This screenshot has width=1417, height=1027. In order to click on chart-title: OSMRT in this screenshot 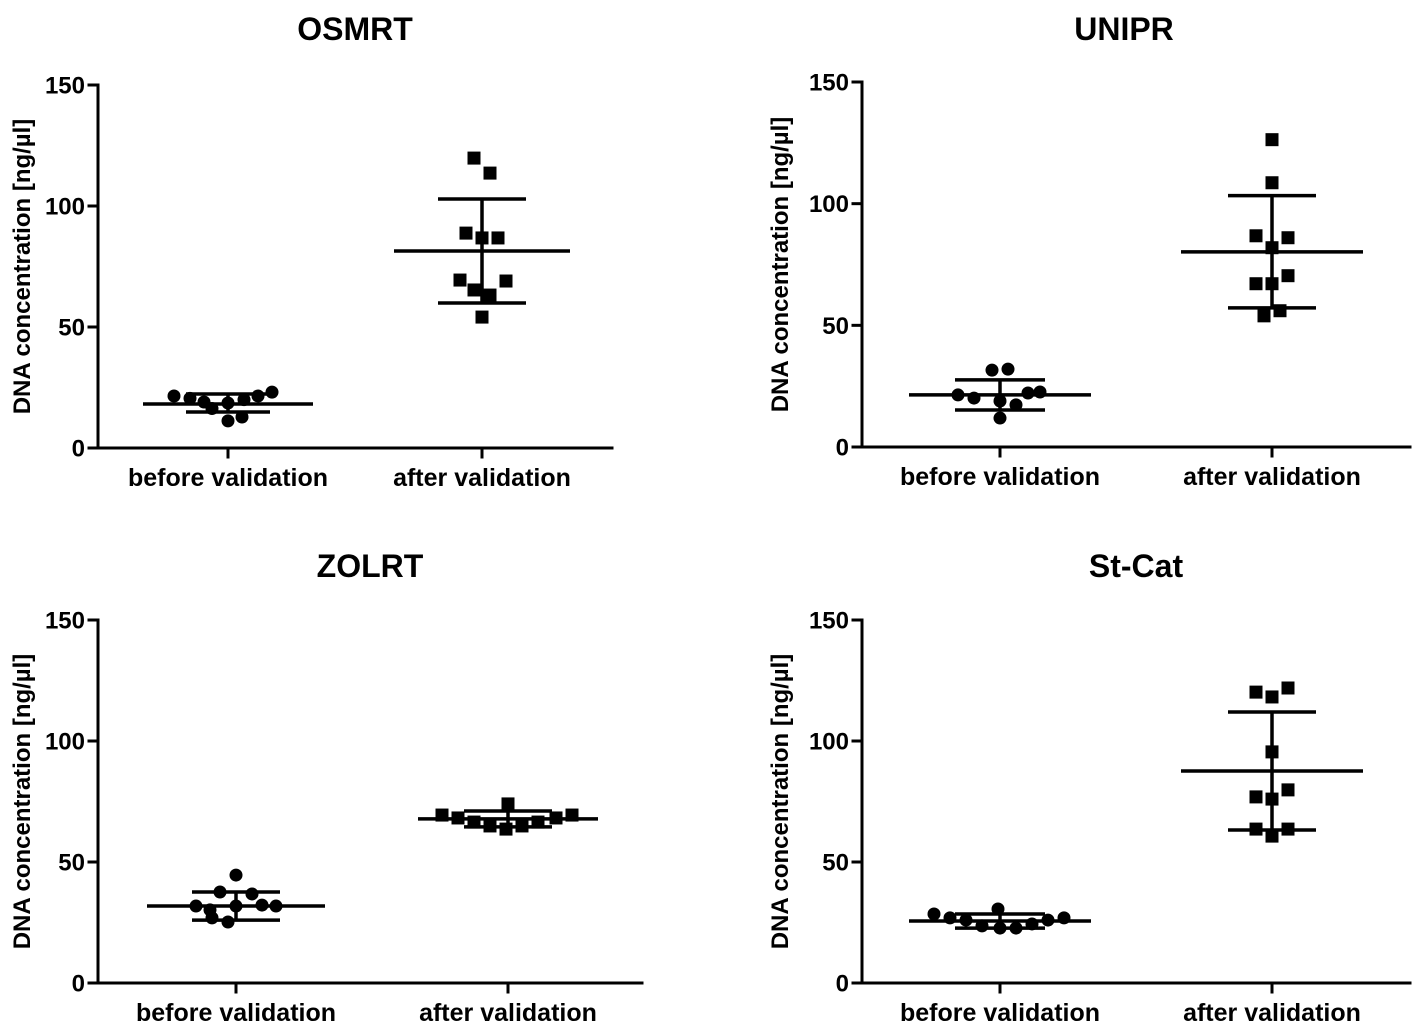, I will do `click(355, 29)`.